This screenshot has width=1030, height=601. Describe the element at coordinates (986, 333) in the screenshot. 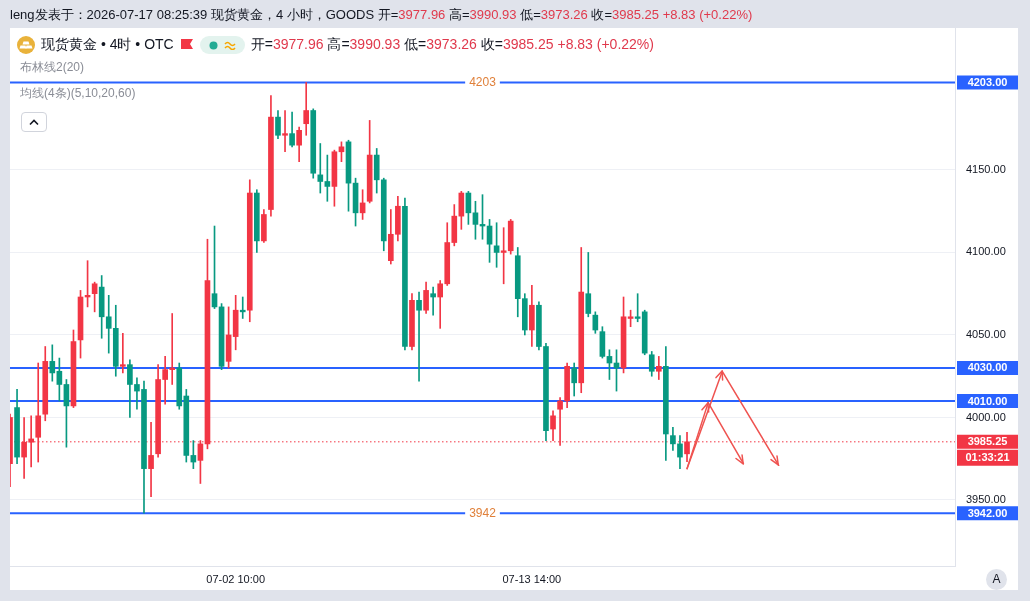

I see `y-tick-label: 4050.00` at that location.